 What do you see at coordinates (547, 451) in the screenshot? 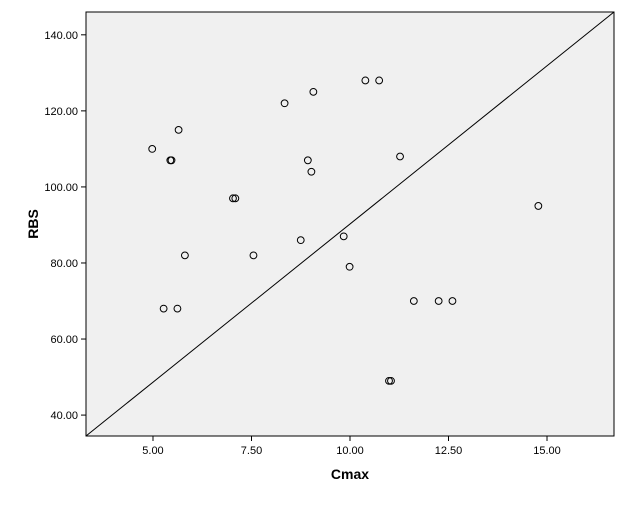
I see `x-tick-label: 15.00` at bounding box center [547, 451].